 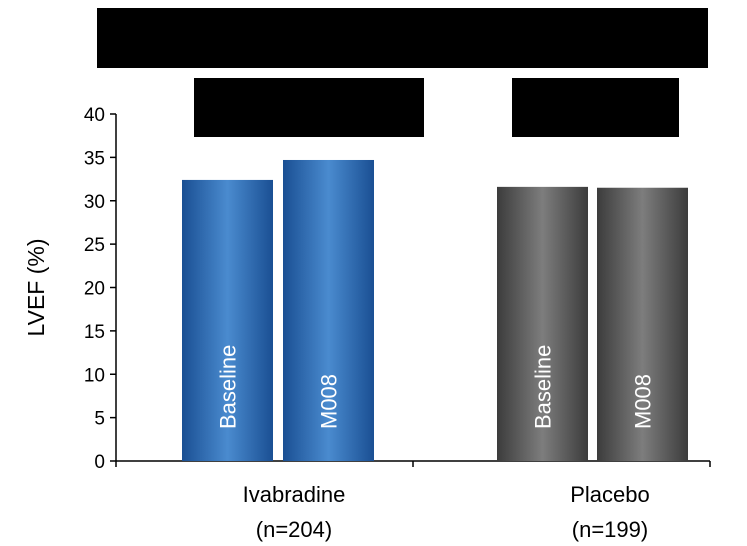 I want to click on category-label: Placebo, so click(x=610, y=494).